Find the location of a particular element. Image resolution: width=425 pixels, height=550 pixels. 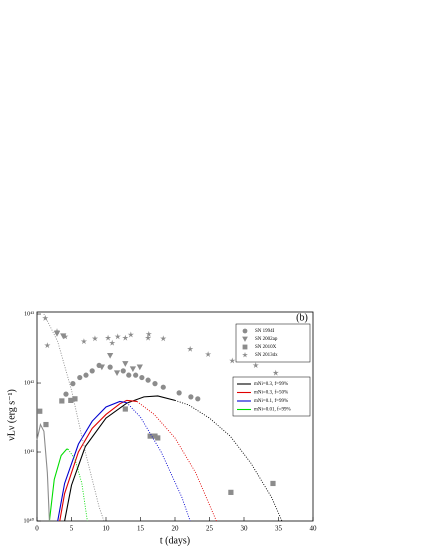

y-tick-label: 10⁴³ is located at coordinates (29, 314).